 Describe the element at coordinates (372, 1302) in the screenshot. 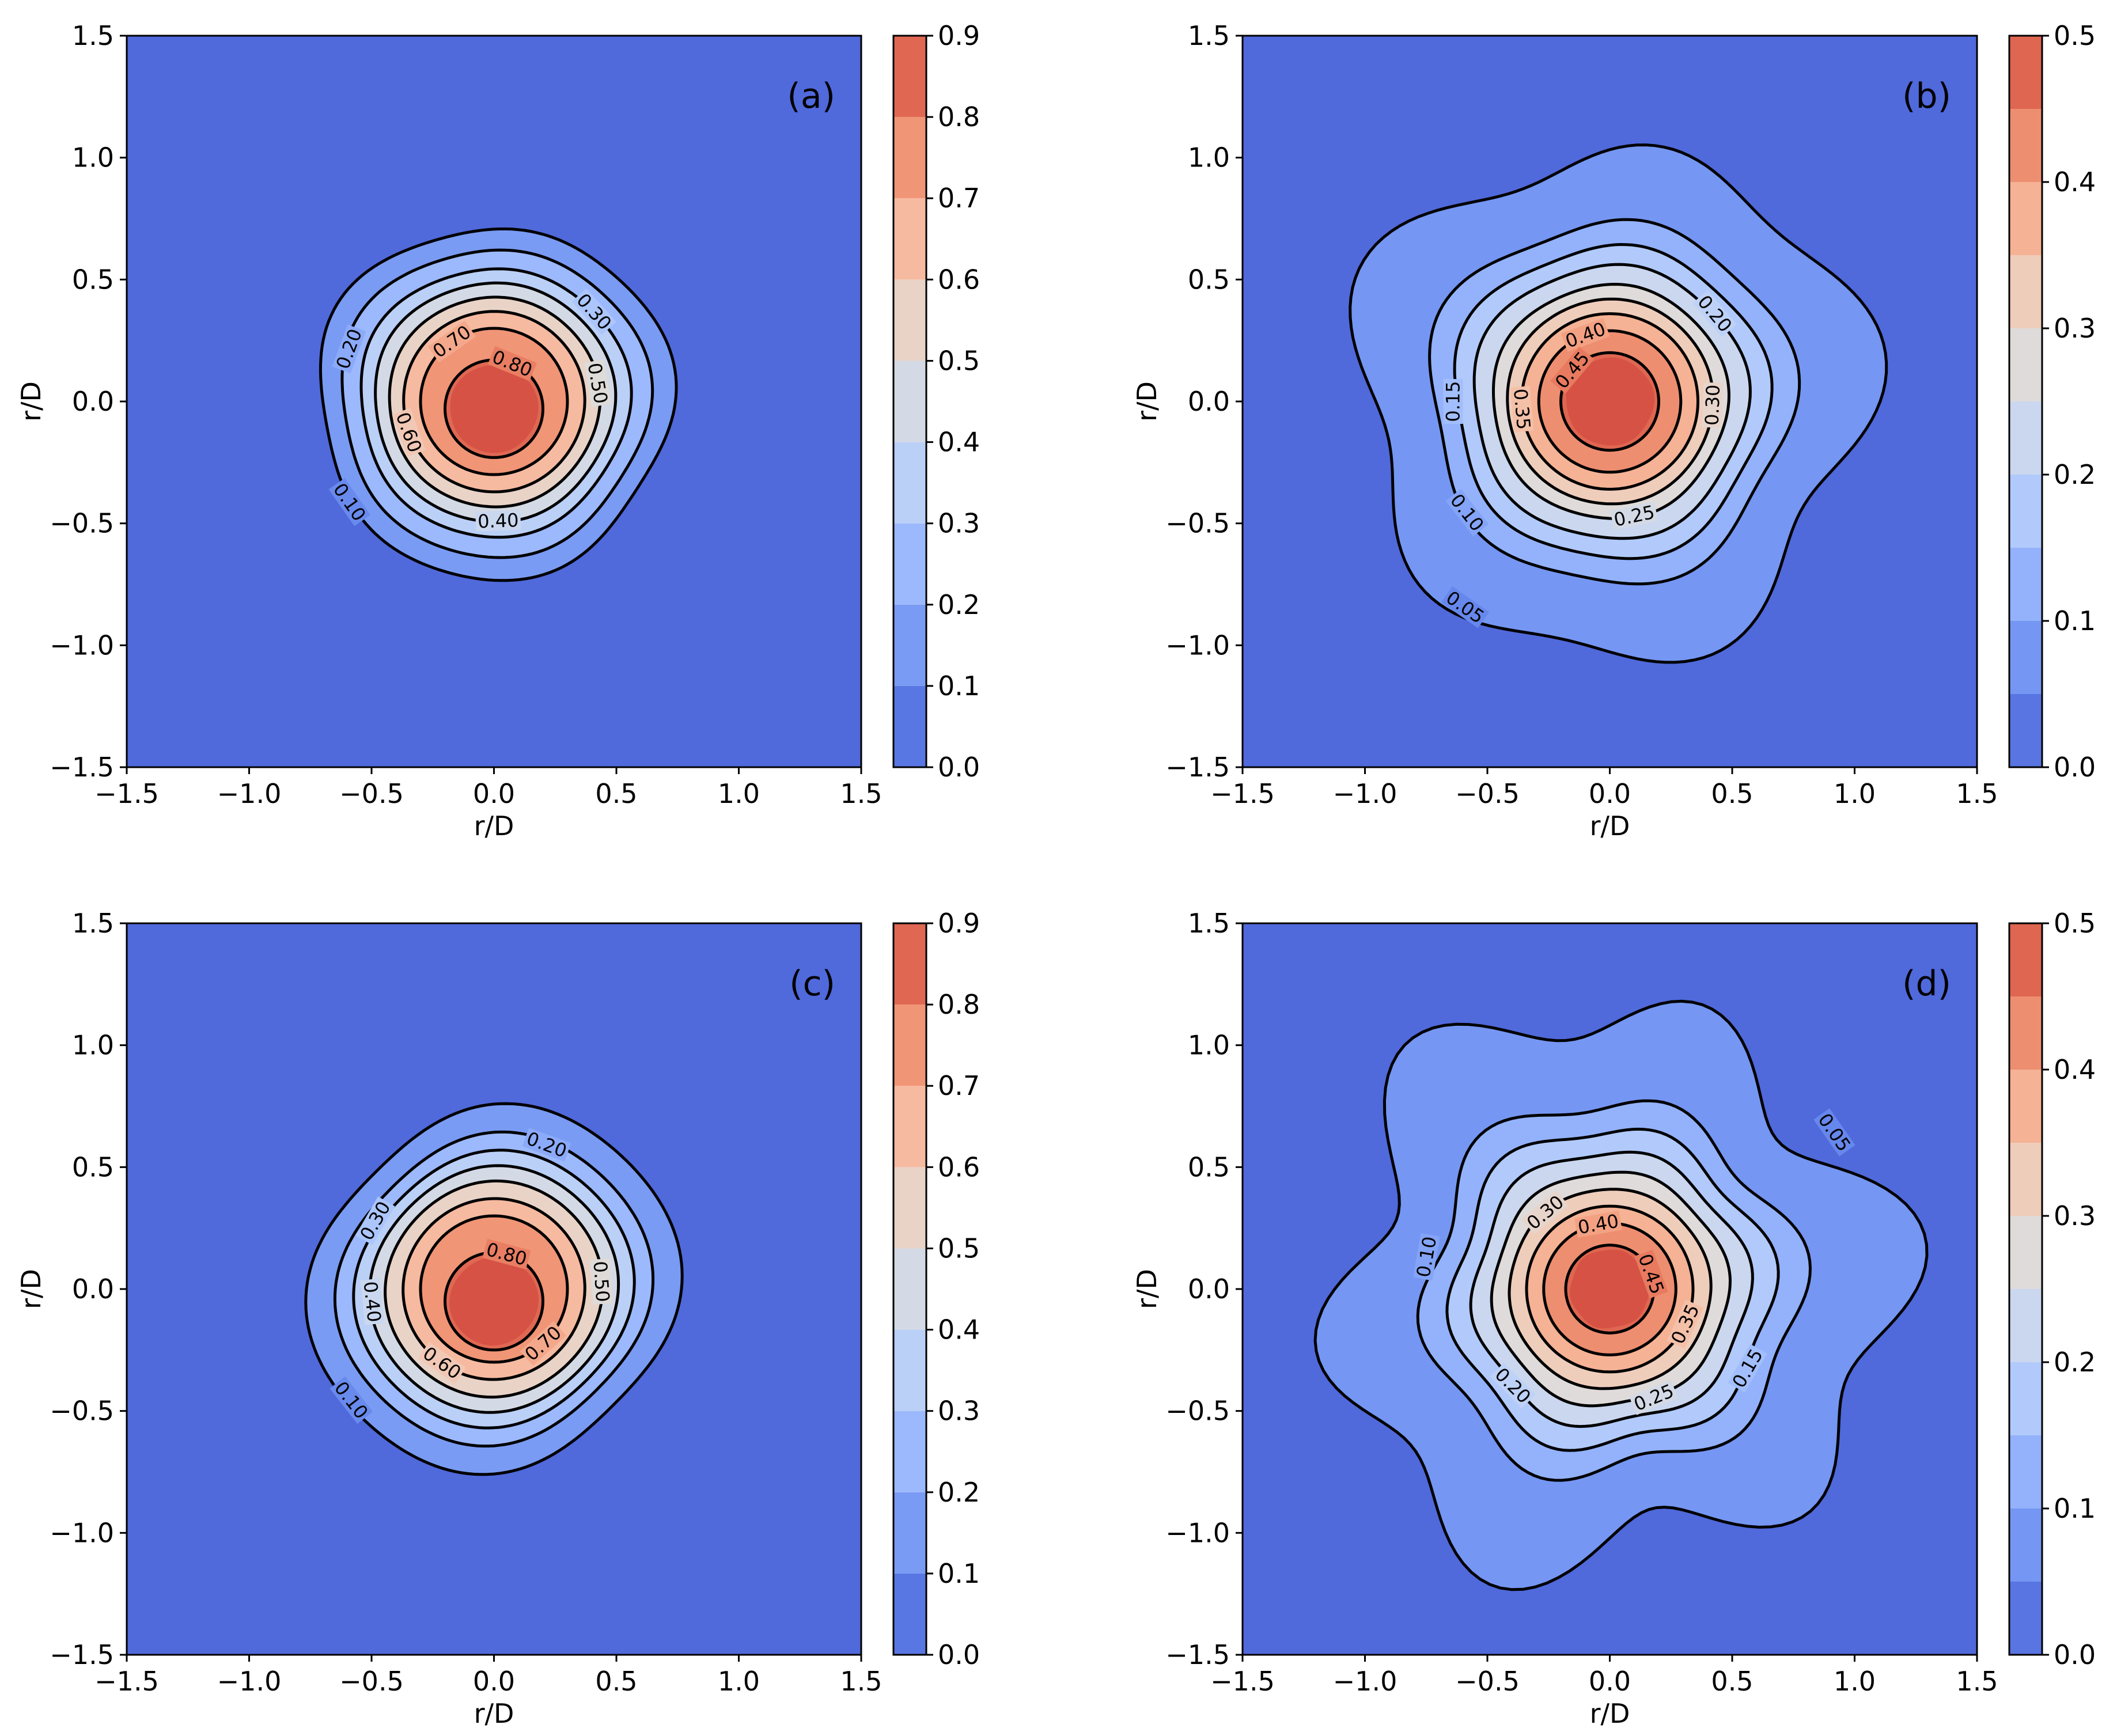

I see `contour-label-text: 0.40` at that location.